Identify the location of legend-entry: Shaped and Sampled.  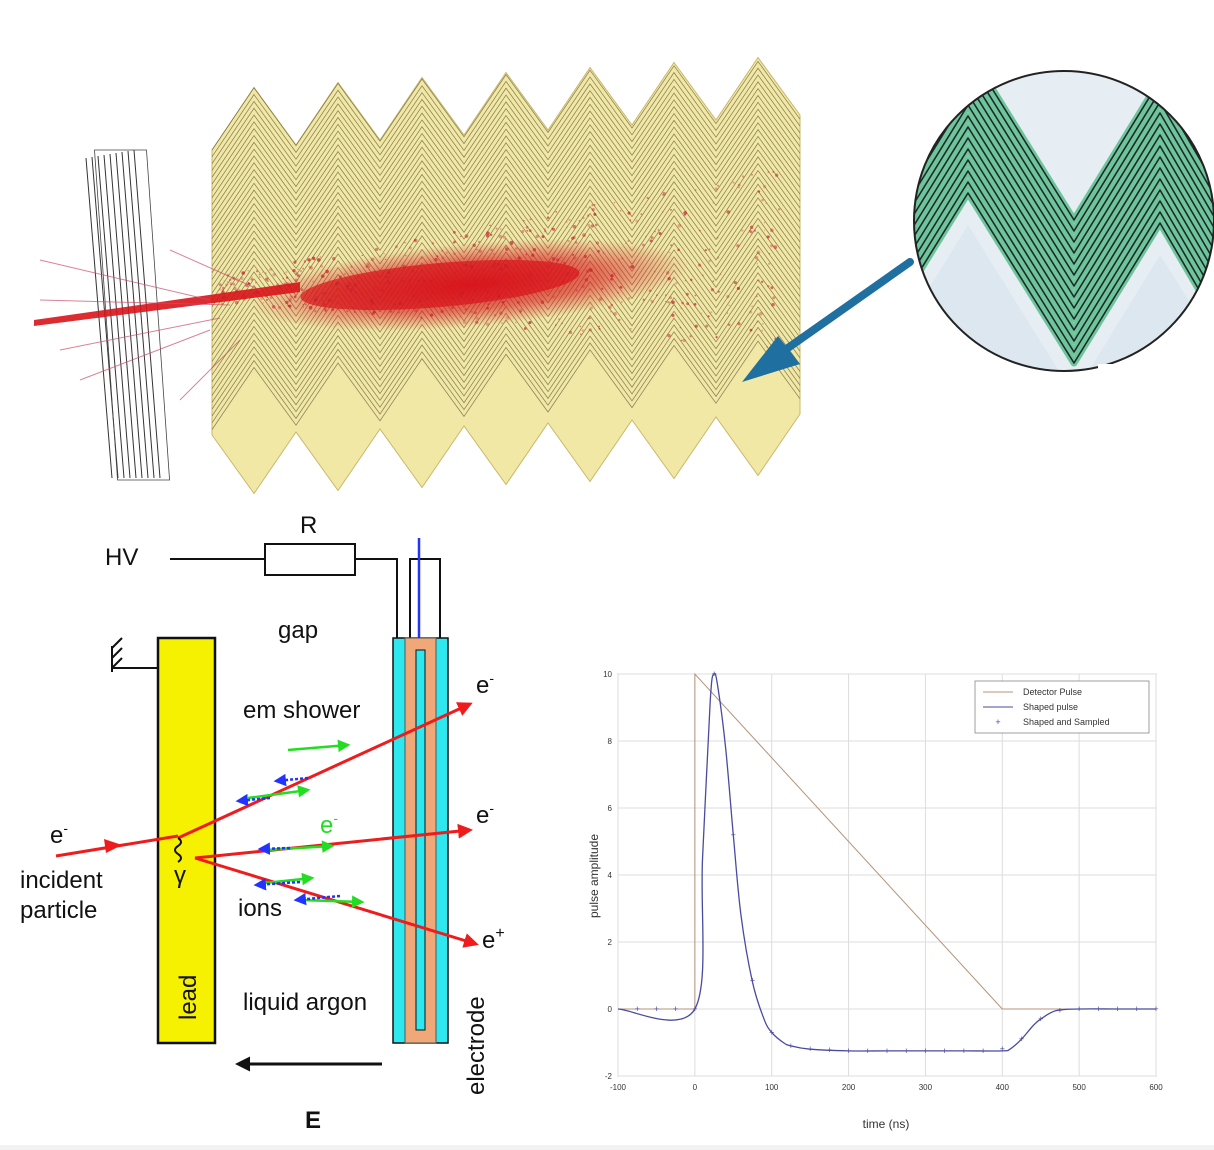
(1066, 722).